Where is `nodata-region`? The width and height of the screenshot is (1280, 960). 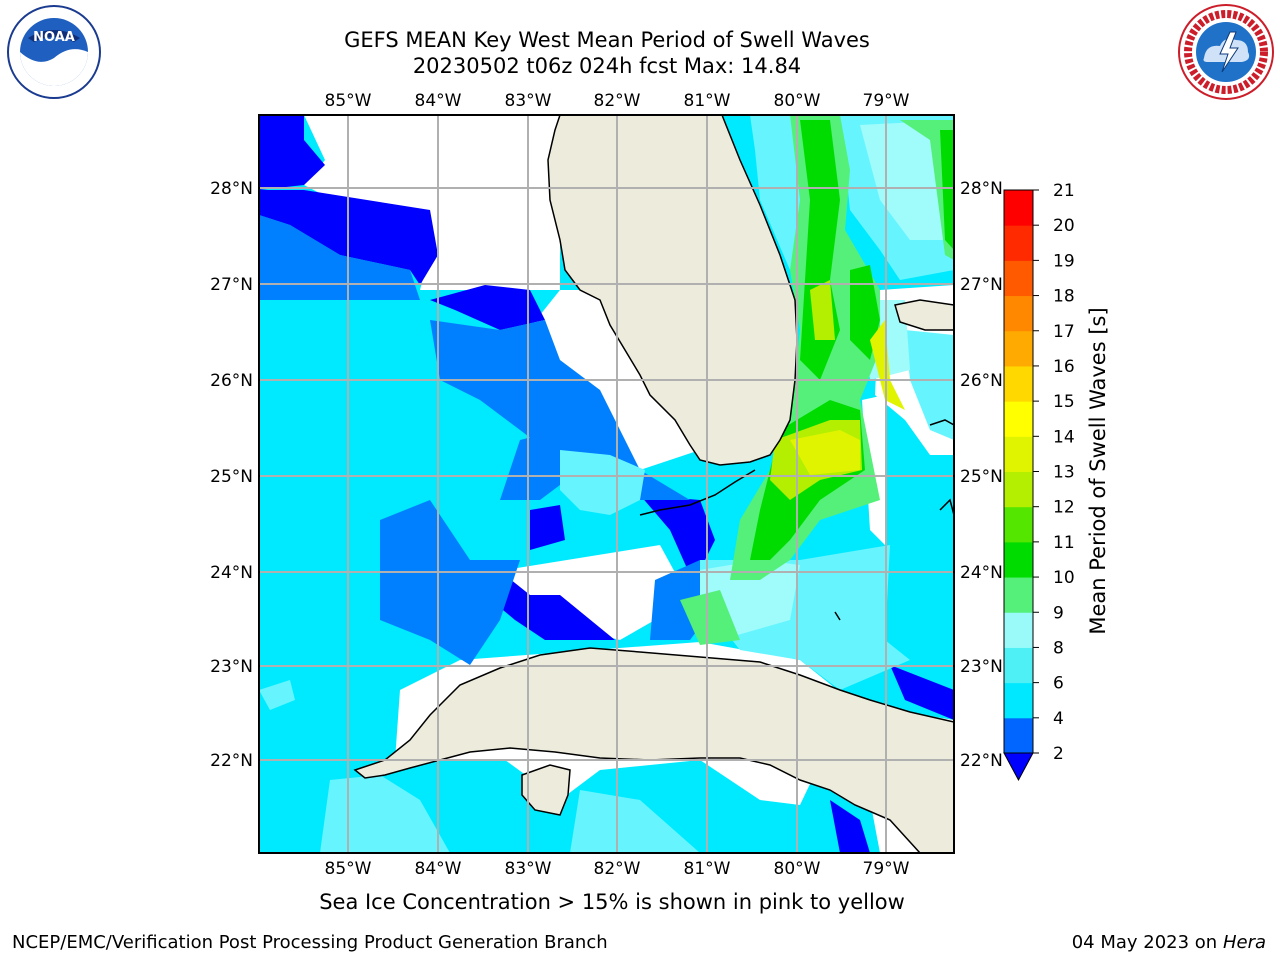 nodata-region is located at coordinates (432, 202).